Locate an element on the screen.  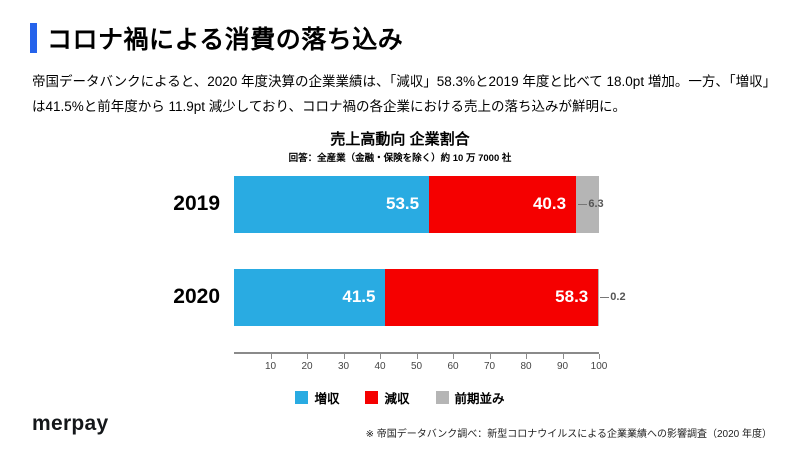
axis-tick-label: 100 is located at coordinates (599, 366).